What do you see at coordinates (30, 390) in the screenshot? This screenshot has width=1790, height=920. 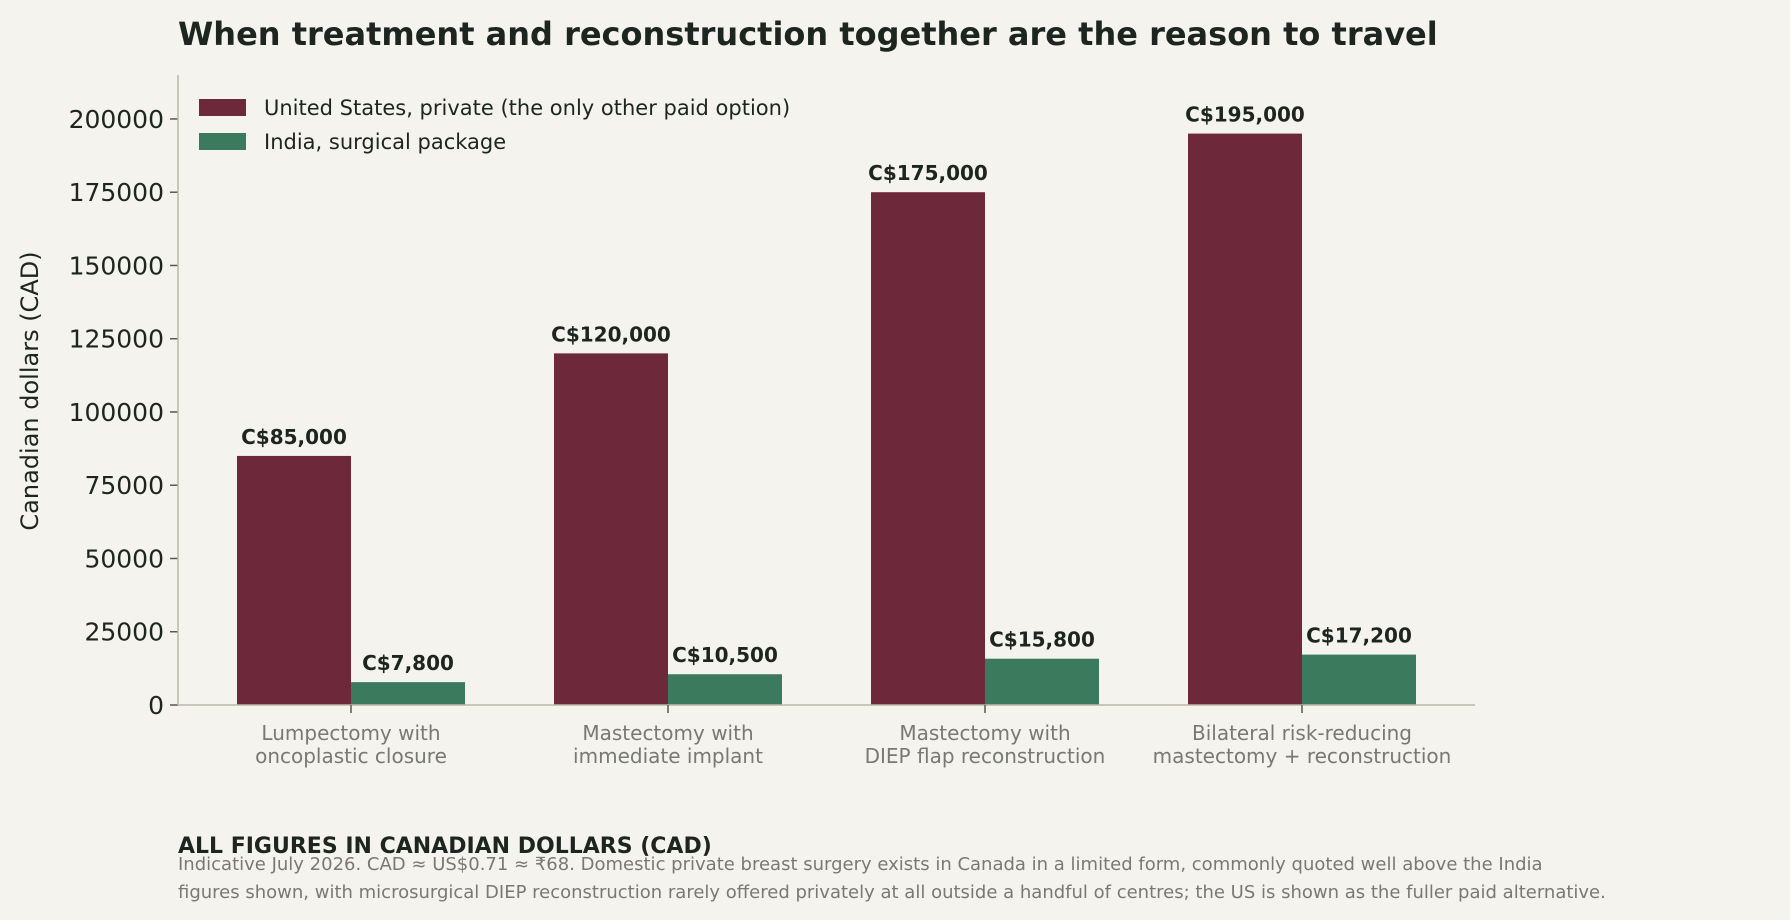 I see `y-axis-label: Canadian dollars (CAD)` at bounding box center [30, 390].